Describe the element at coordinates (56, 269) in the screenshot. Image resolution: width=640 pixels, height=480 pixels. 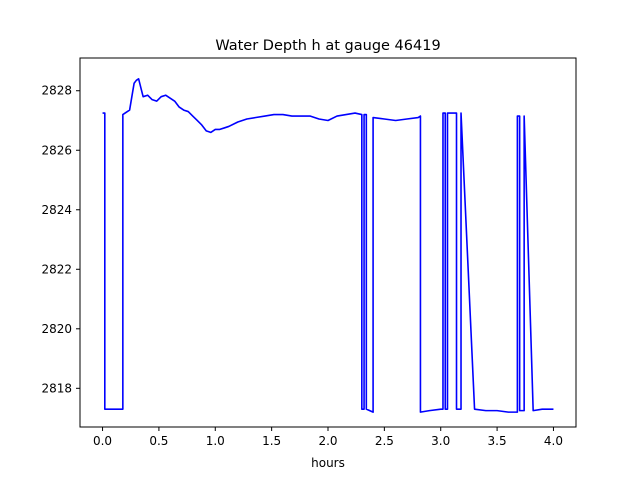
I see `y-tick-label: 2822` at that location.